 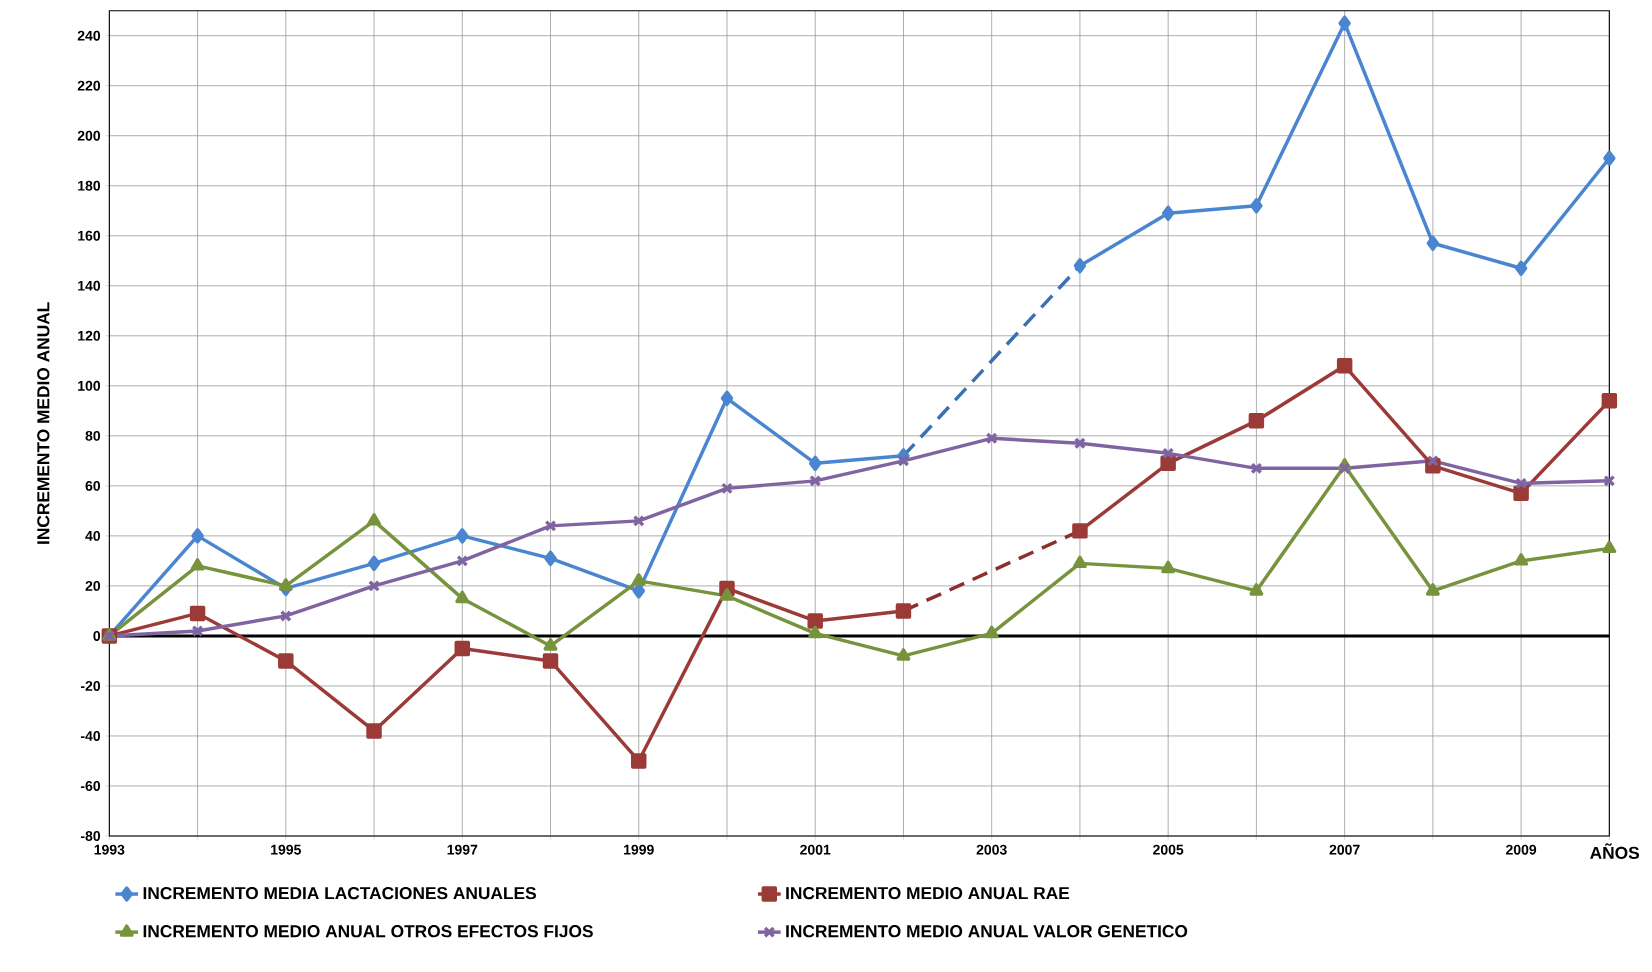 I want to click on y-tick-label: -60, so click(x=90, y=786).